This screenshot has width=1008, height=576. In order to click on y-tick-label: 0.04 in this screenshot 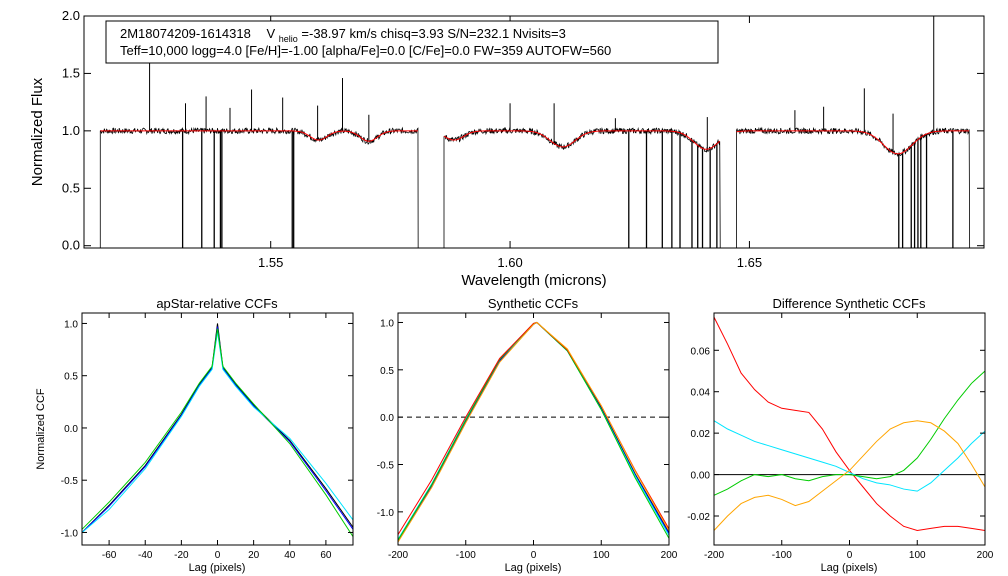, I will do `click(701, 393)`.